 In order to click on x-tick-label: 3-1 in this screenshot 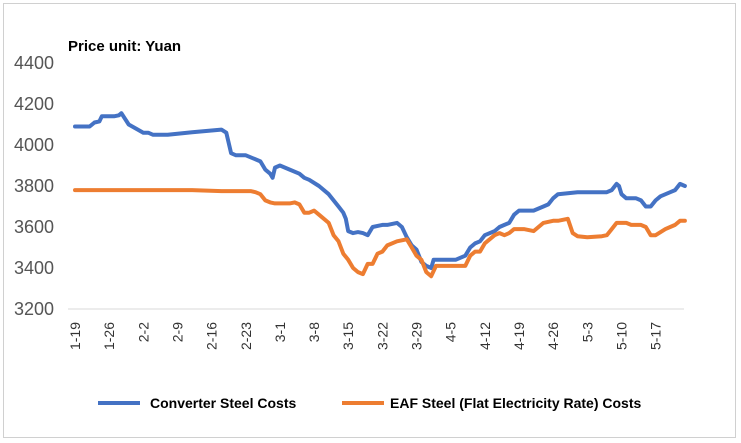, I will do `click(280, 332)`.